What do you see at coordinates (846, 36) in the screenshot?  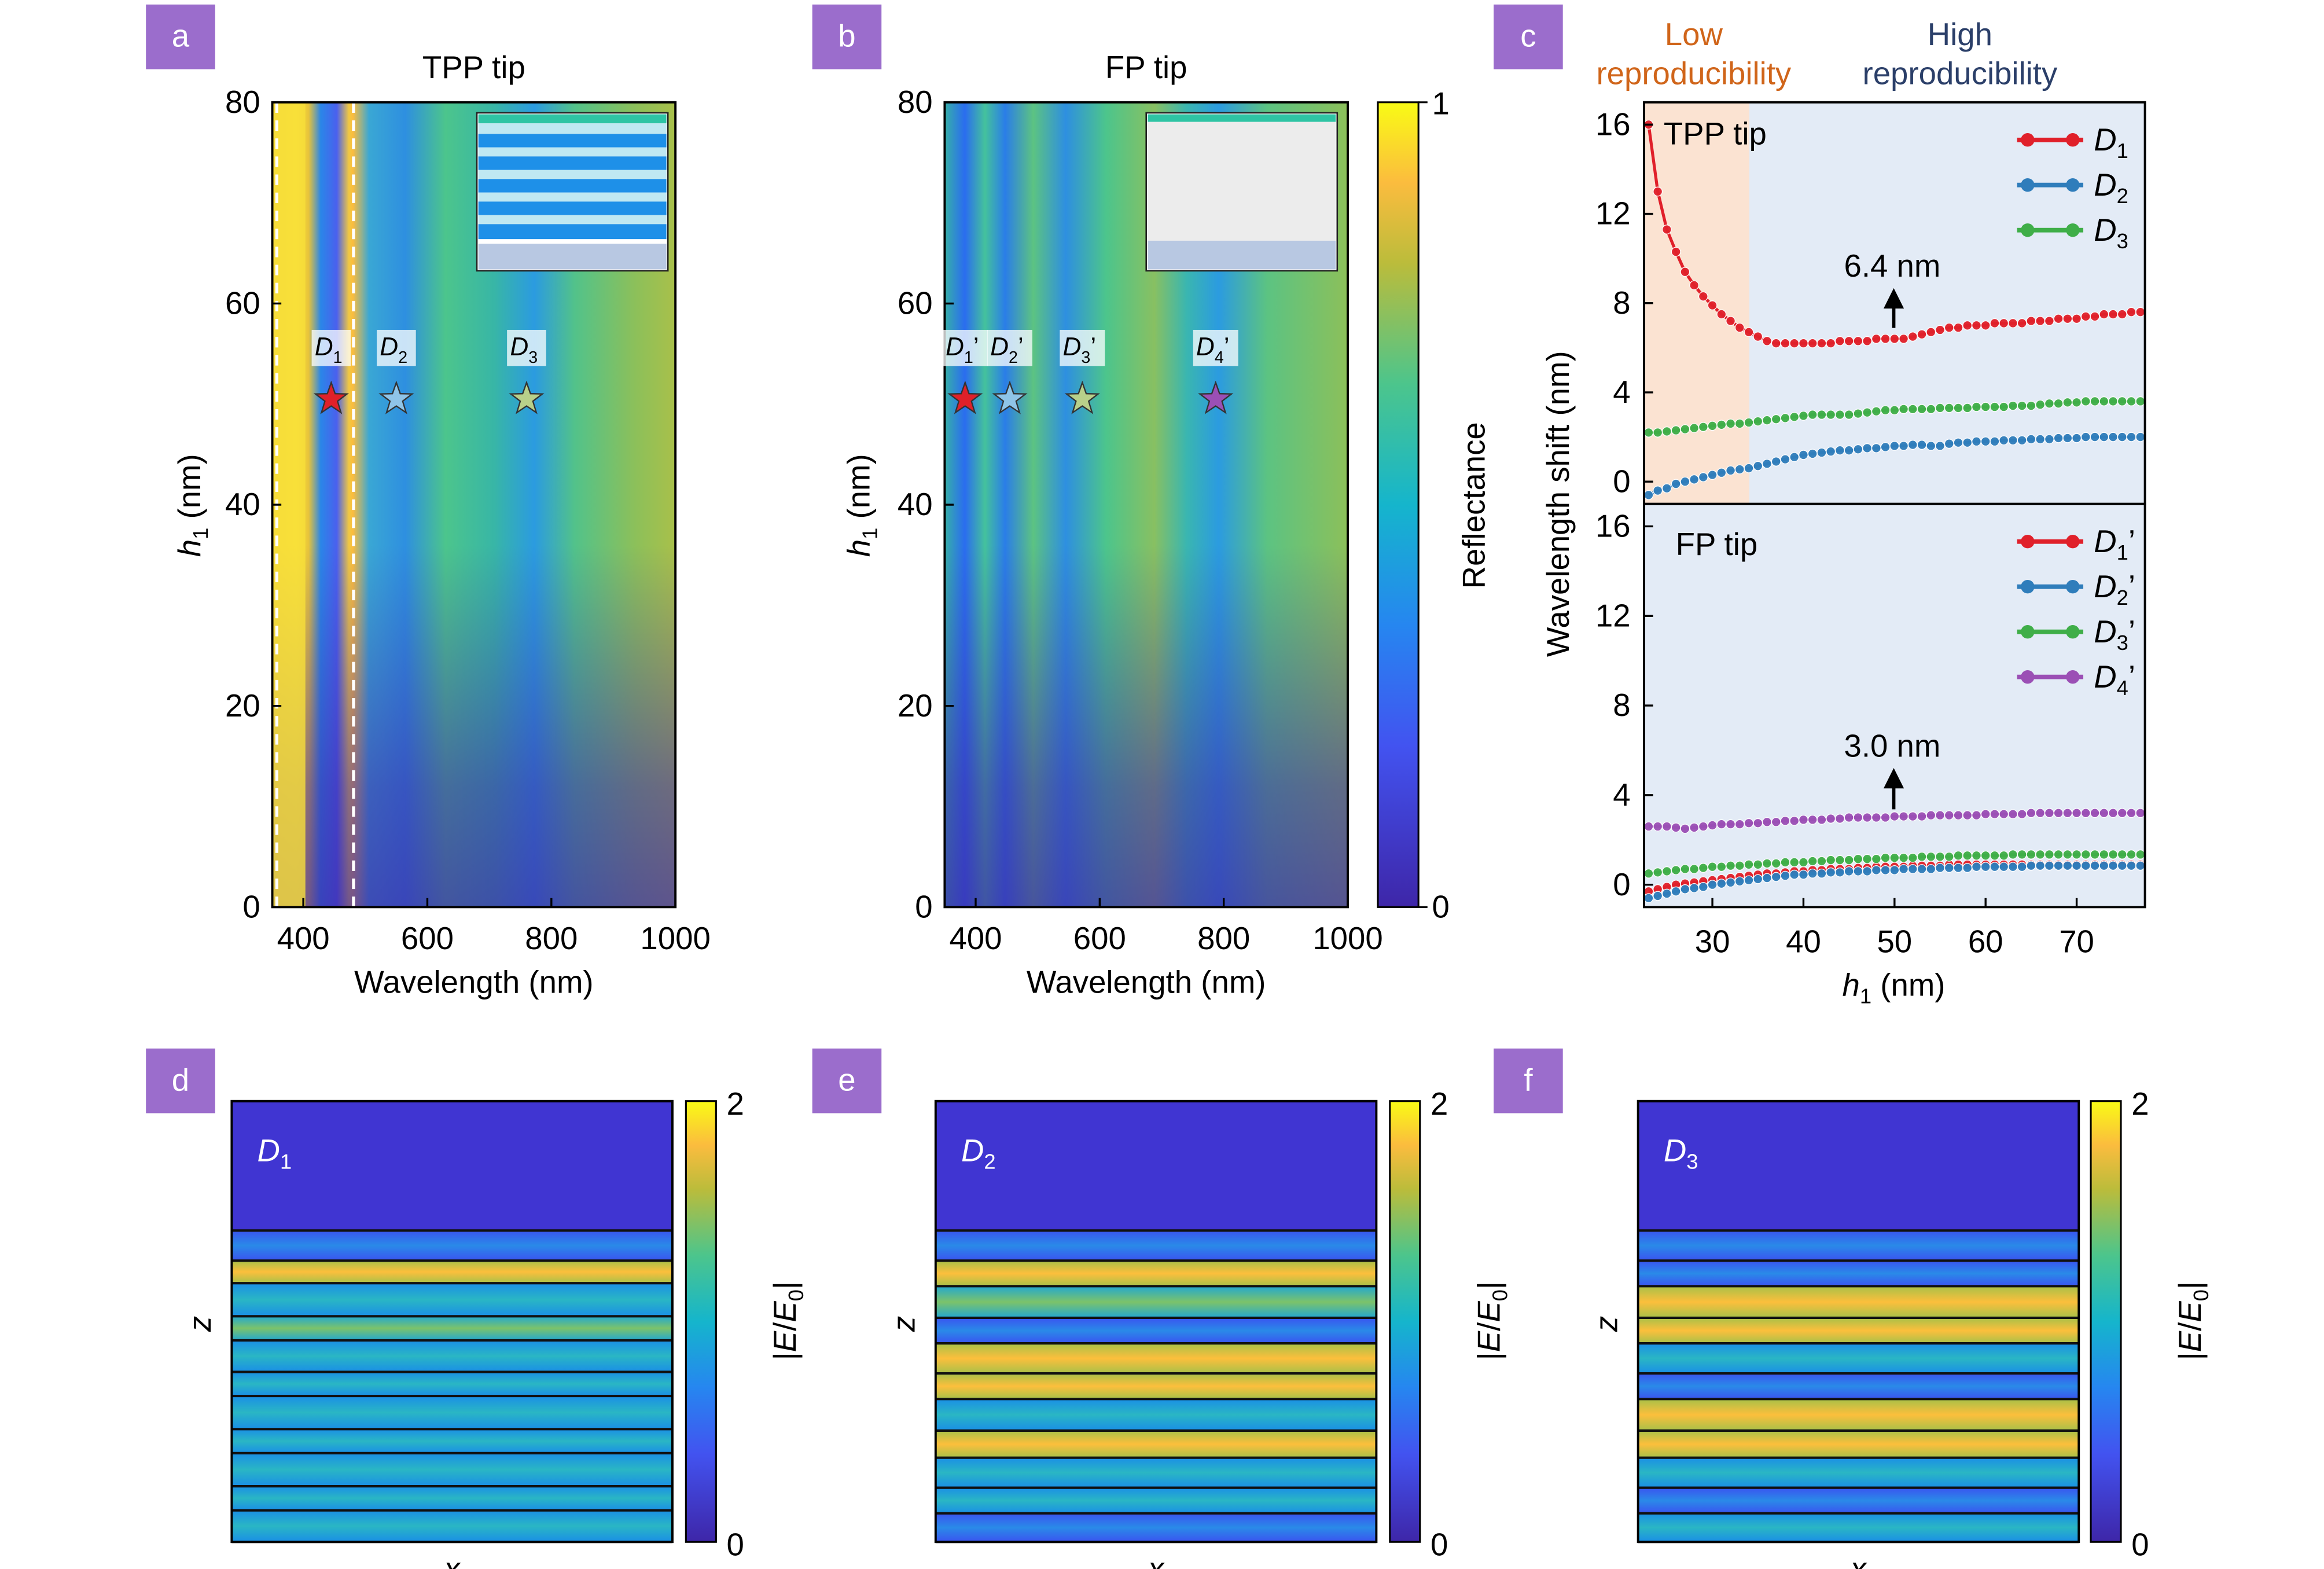 I see `badge-b-text: b` at bounding box center [846, 36].